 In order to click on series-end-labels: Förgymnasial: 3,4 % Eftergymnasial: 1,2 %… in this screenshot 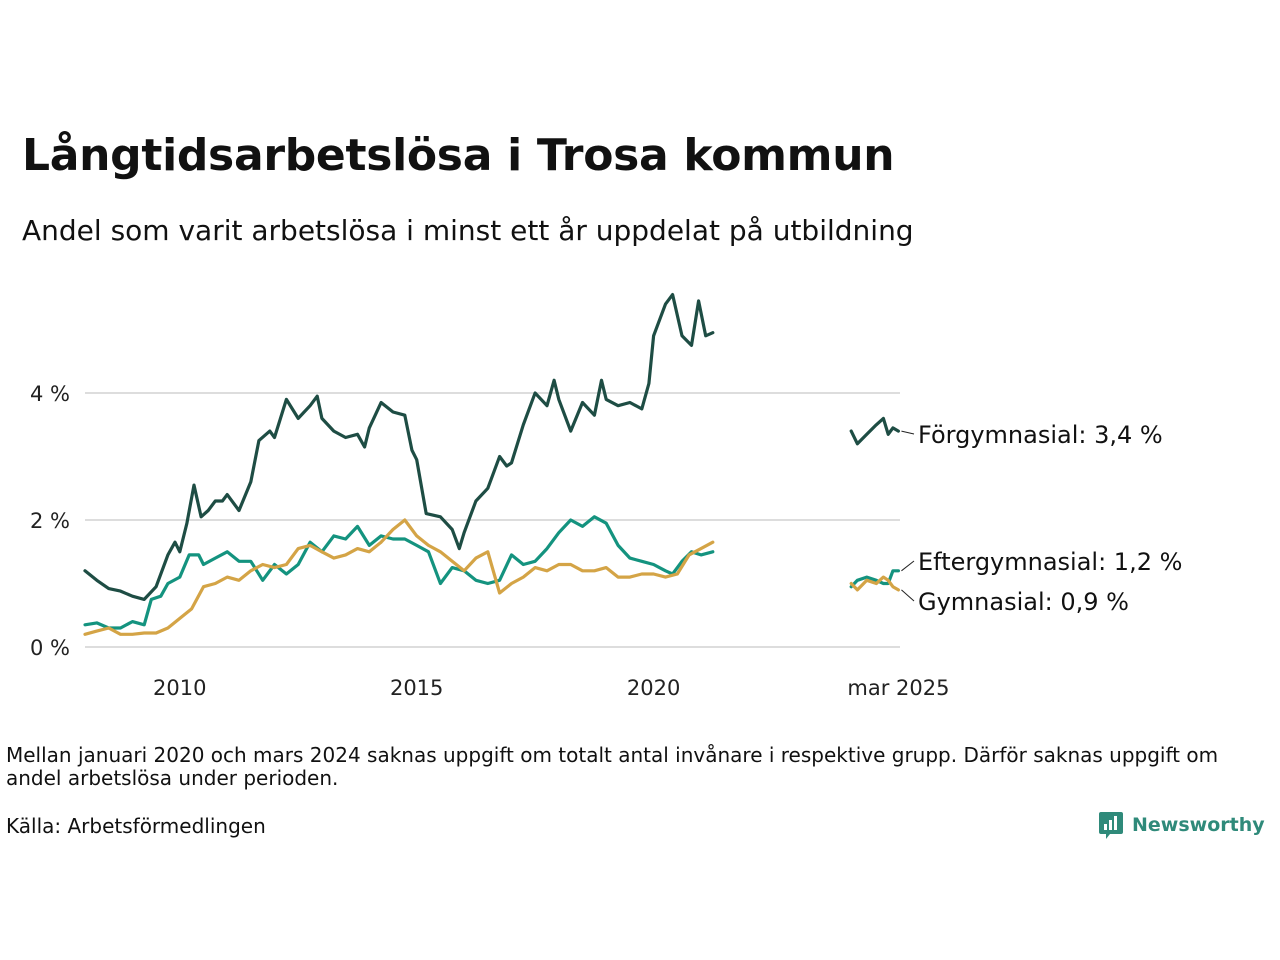, I will do `click(1041, 518)`.